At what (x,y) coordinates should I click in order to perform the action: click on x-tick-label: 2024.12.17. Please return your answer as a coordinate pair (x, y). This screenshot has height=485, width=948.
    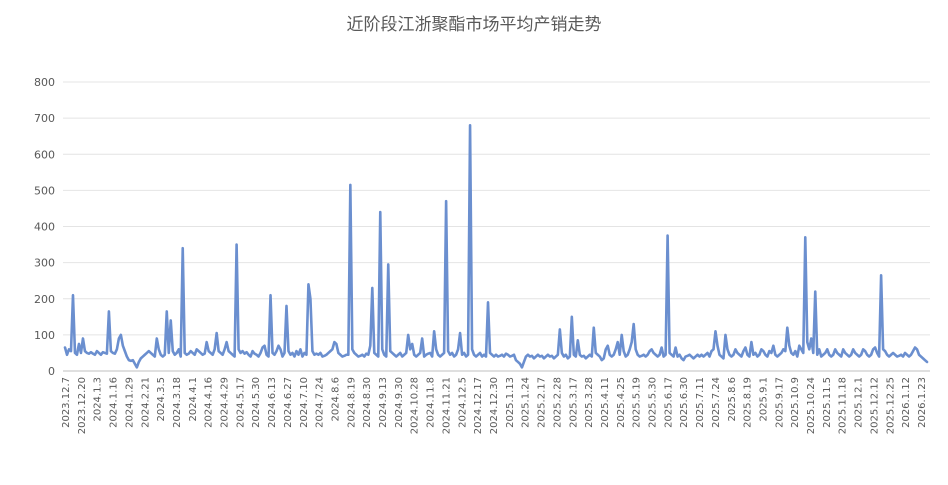
    Looking at the image, I should click on (478, 405).